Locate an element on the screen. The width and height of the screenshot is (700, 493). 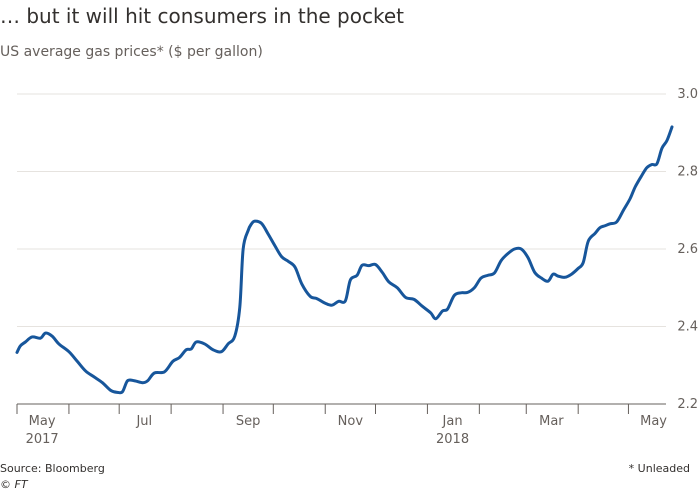
x-tick-label: Jan is located at coordinates (452, 421).